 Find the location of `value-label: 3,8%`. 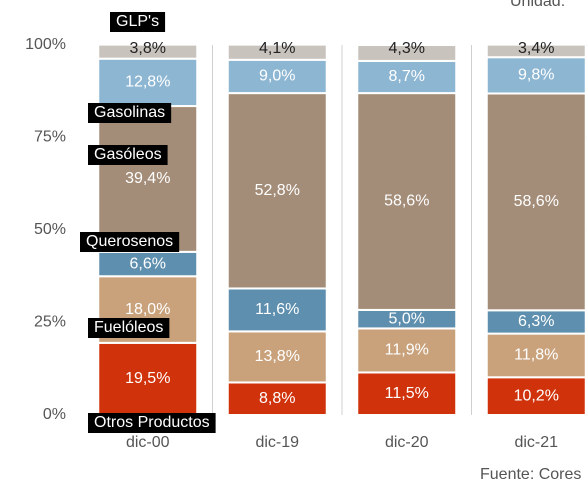

value-label: 3,8% is located at coordinates (148, 48).